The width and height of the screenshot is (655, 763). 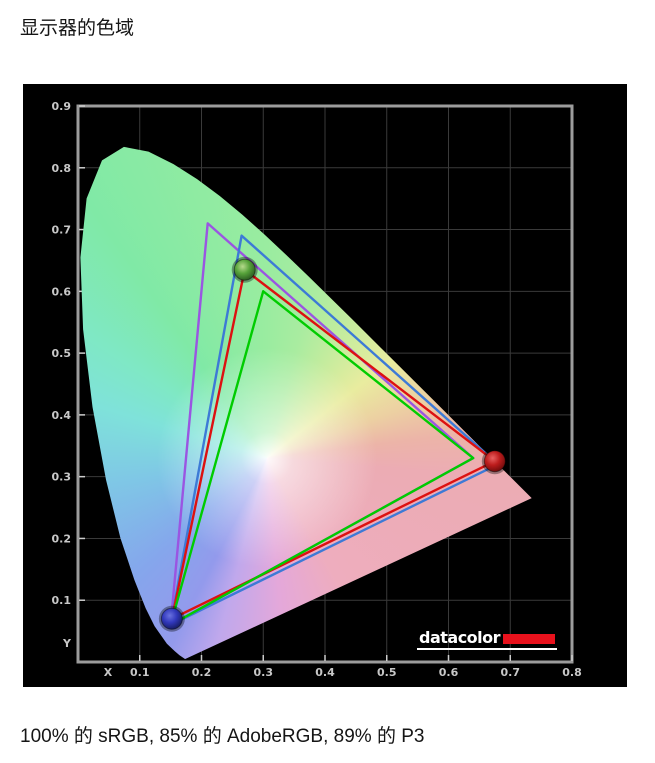 I want to click on y-tick-label: 0.2, so click(x=62, y=538).